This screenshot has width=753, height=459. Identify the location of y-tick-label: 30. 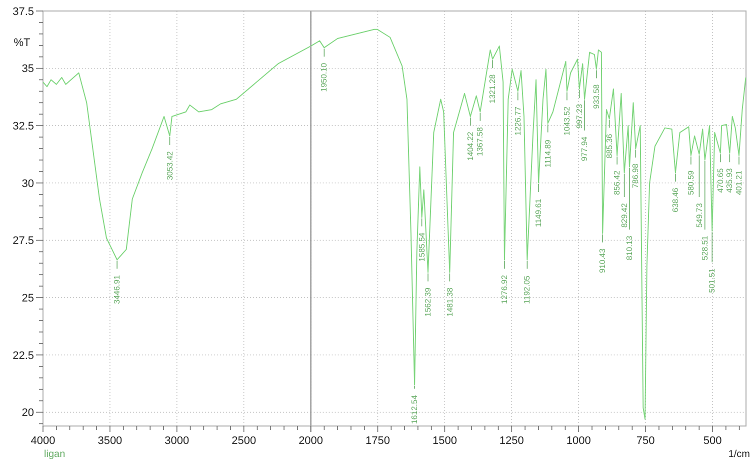
(28, 184).